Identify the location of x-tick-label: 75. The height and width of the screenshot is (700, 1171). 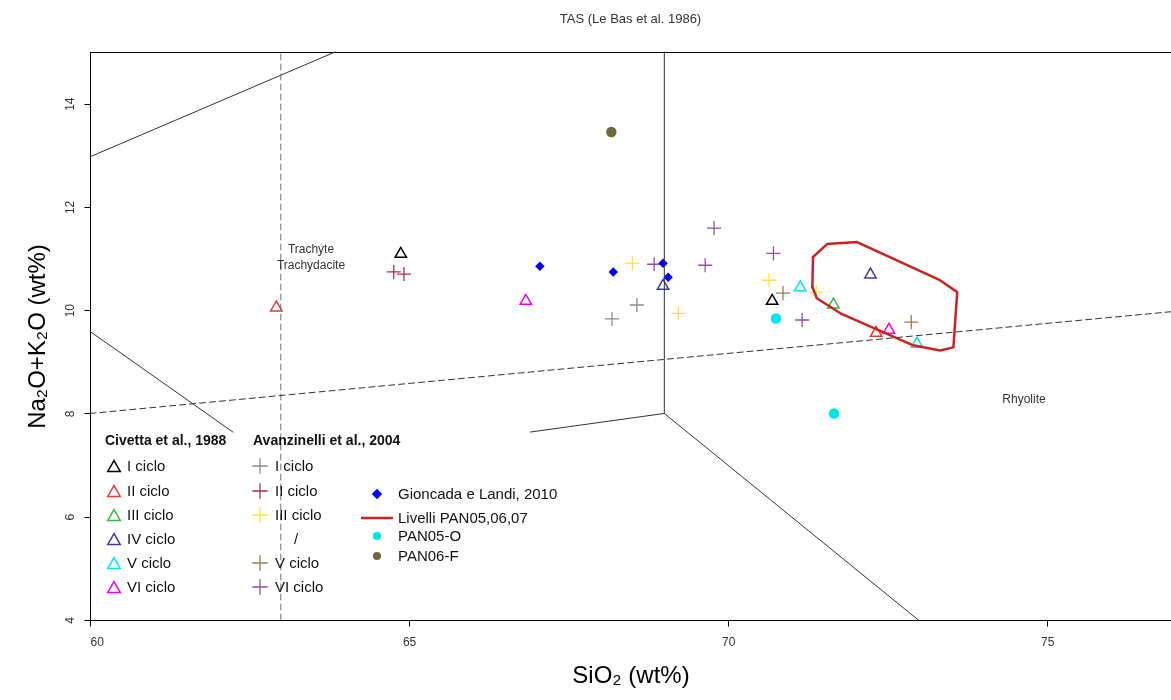
(1048, 641).